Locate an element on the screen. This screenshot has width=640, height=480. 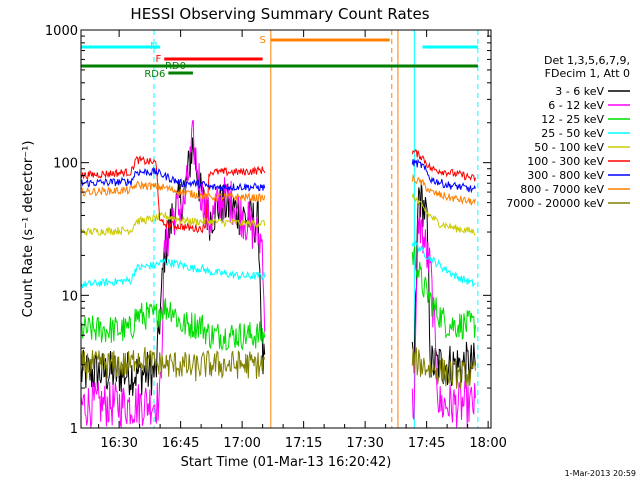
x-tick-label-1: 16:45 is located at coordinates (180, 443).